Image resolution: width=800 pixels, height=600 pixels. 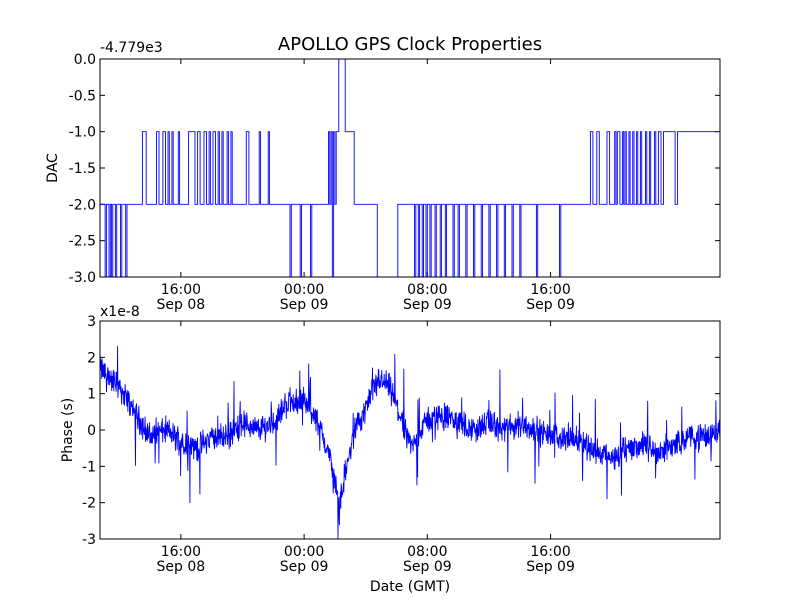 What do you see at coordinates (82, 96) in the screenshot?
I see `y-tick-label: -0.5` at bounding box center [82, 96].